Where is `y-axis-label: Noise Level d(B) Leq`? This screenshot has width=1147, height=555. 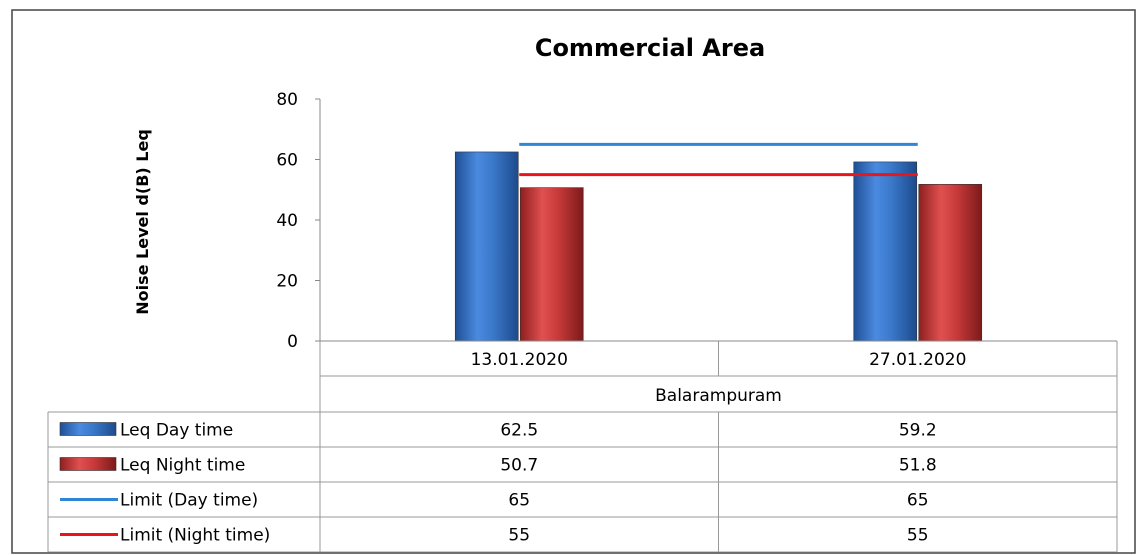
y-axis-label: Noise Level d(B) Leq is located at coordinates (142, 222).